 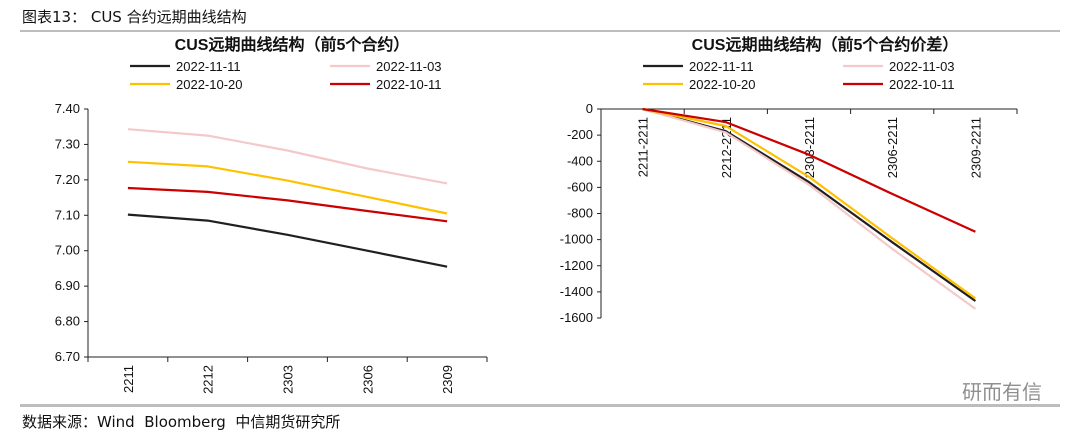 I want to click on y-tick-label: 6.80, so click(x=67, y=321).